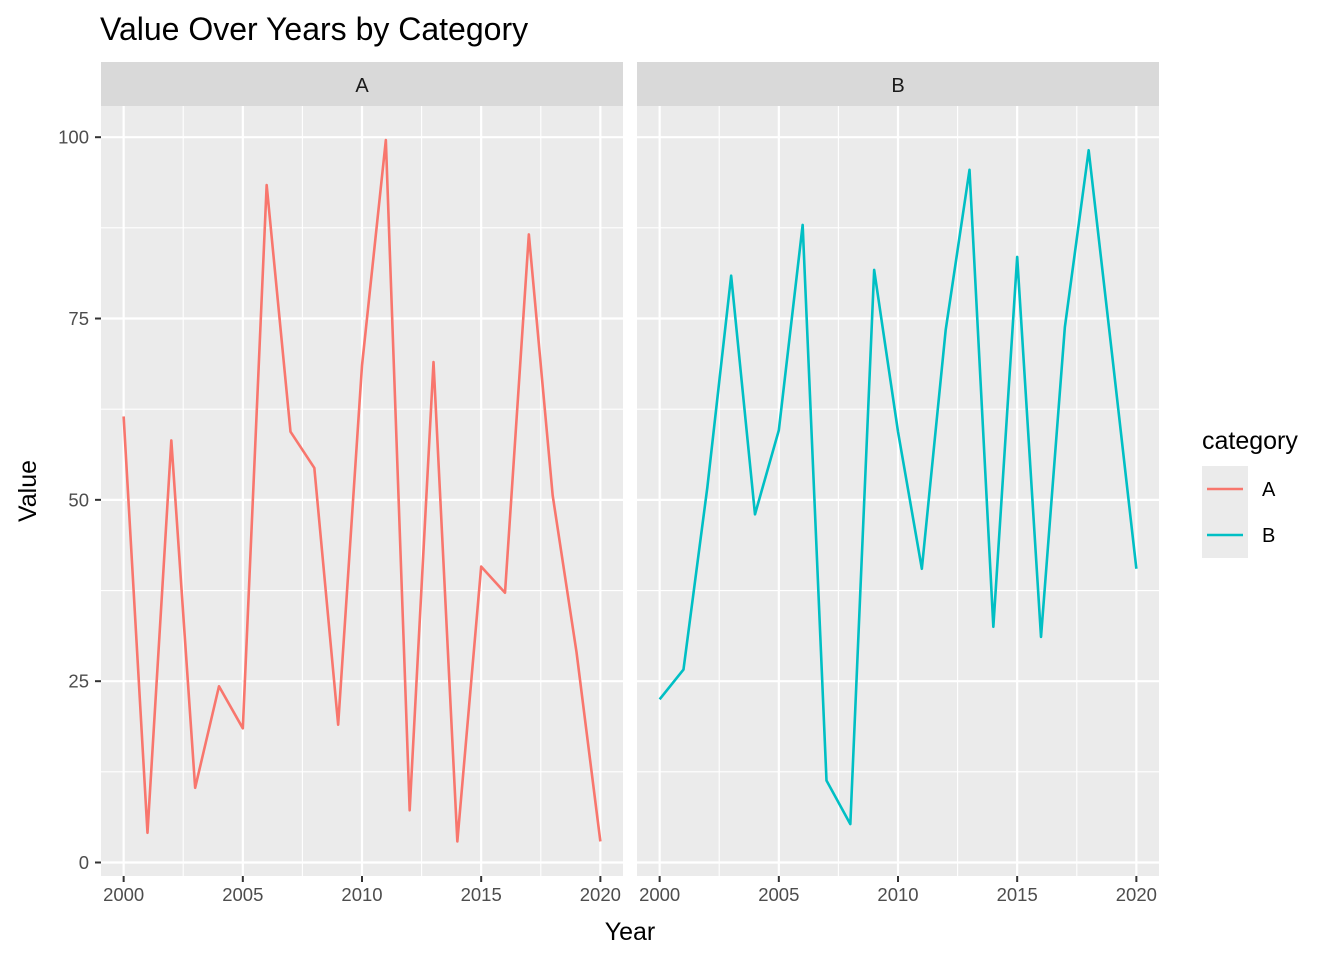  What do you see at coordinates (1269, 490) in the screenshot?
I see `legend-label-a: A` at bounding box center [1269, 490].